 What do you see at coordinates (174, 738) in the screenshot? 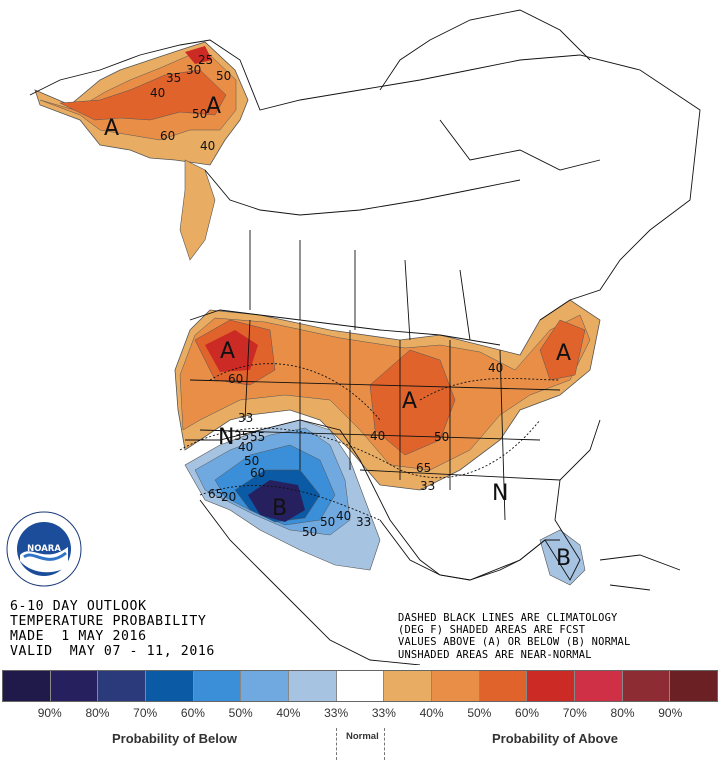
I see `below-title: Probability of Below` at bounding box center [174, 738].